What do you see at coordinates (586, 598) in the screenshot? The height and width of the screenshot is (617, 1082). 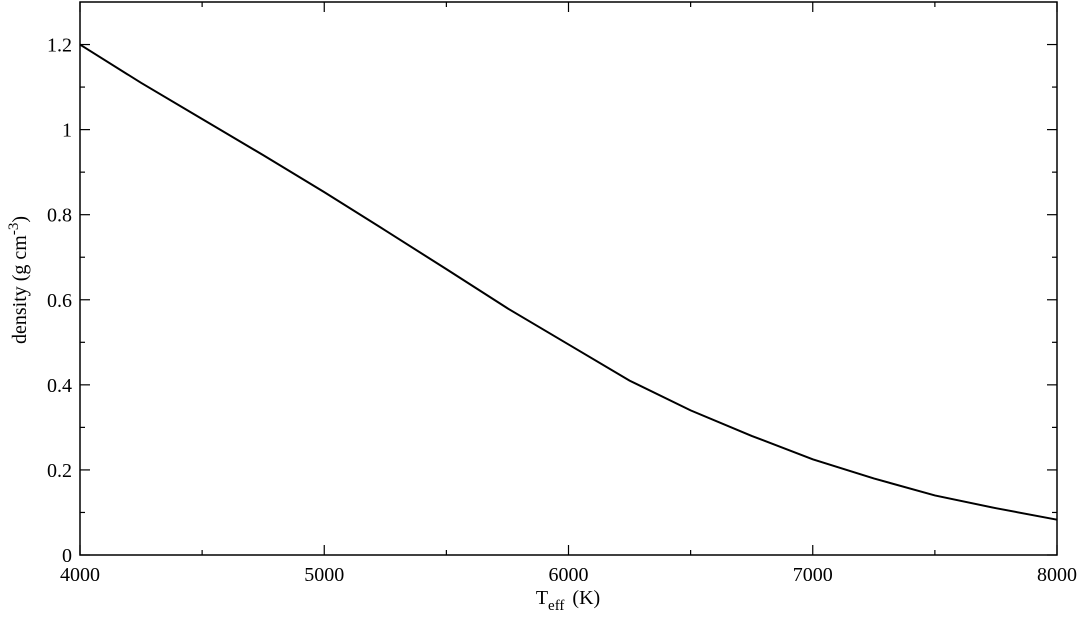 I see `x-label-rest: (K)` at bounding box center [586, 598].